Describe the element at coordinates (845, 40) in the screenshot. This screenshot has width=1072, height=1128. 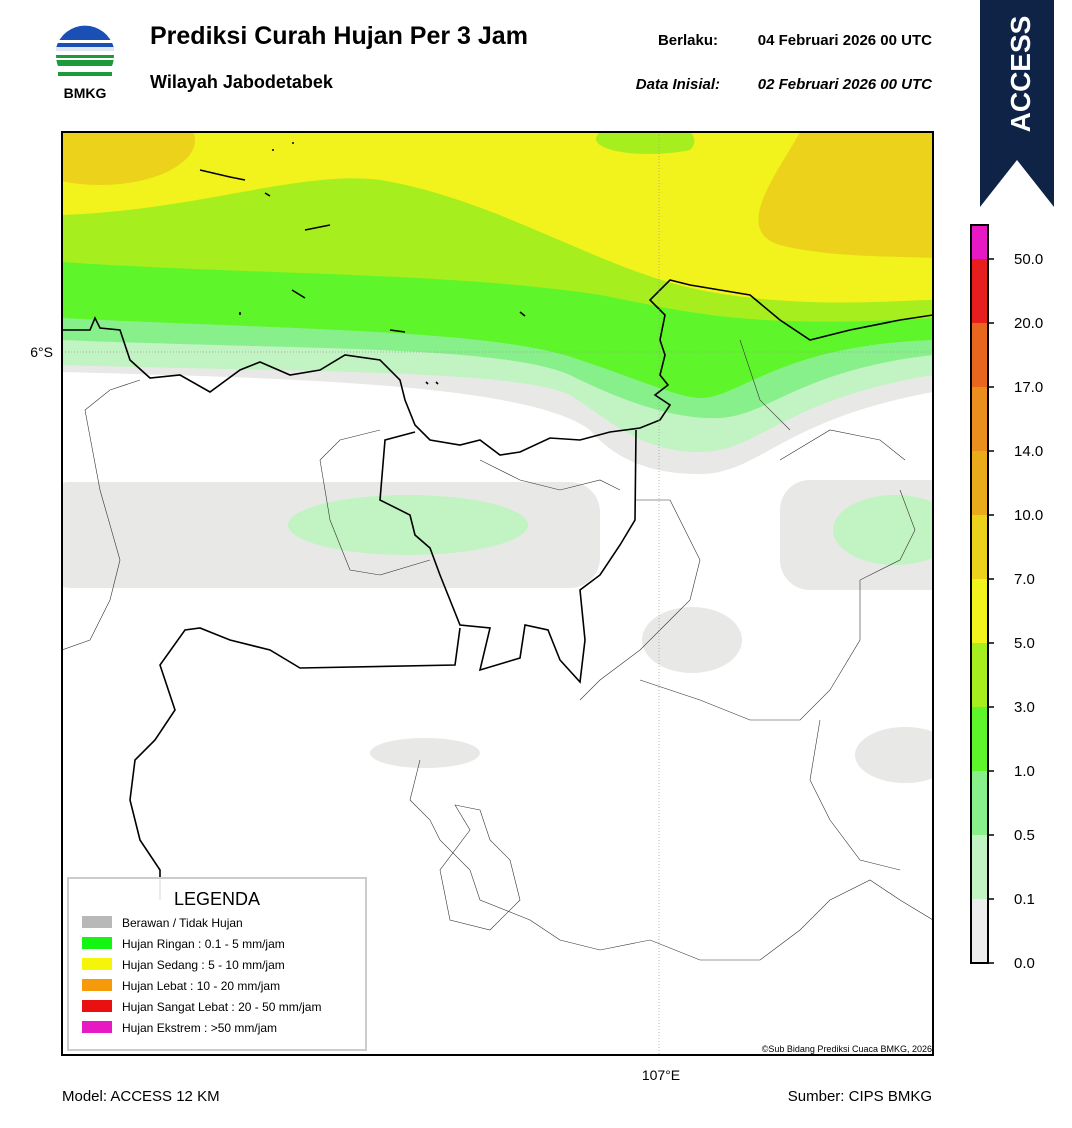
I see `valid-date: 04 Februari 2026 00 UTC` at that location.